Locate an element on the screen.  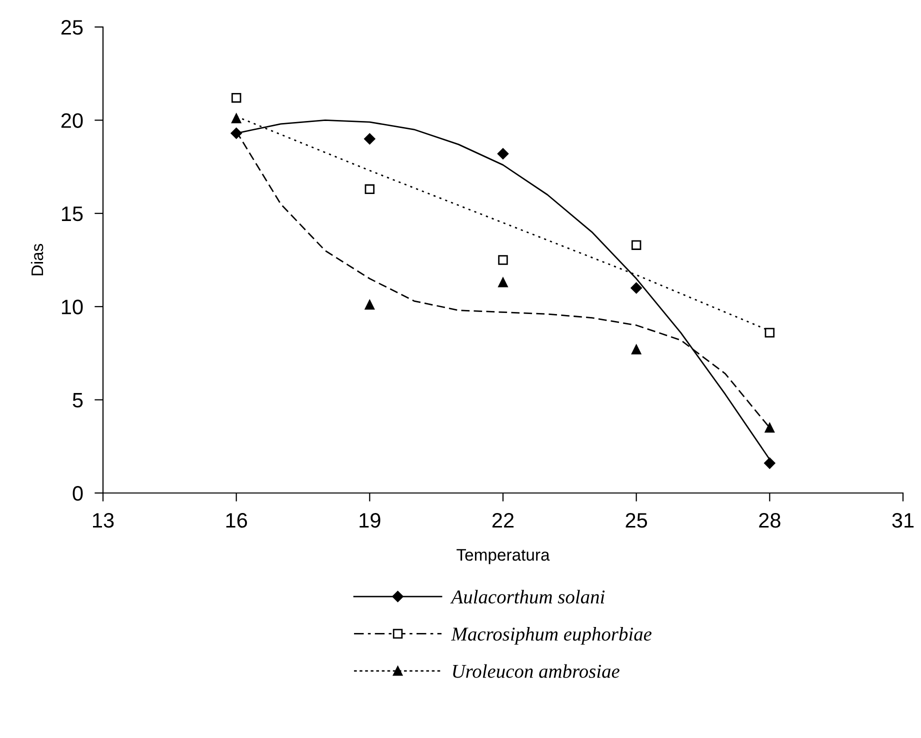
x-tick-label: 25 is located at coordinates (637, 520).